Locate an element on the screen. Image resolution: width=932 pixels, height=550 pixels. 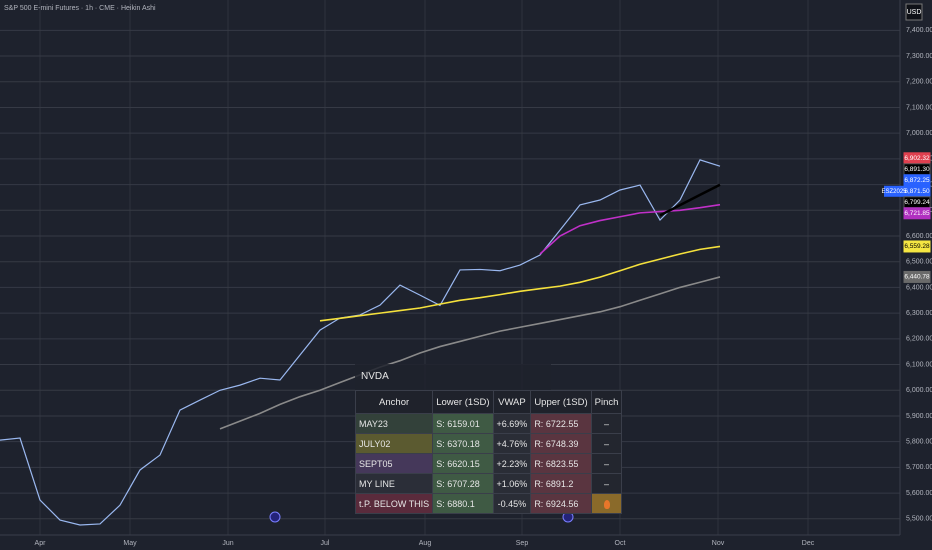
table-cell: S: 6159.01 is located at coordinates (463, 423).